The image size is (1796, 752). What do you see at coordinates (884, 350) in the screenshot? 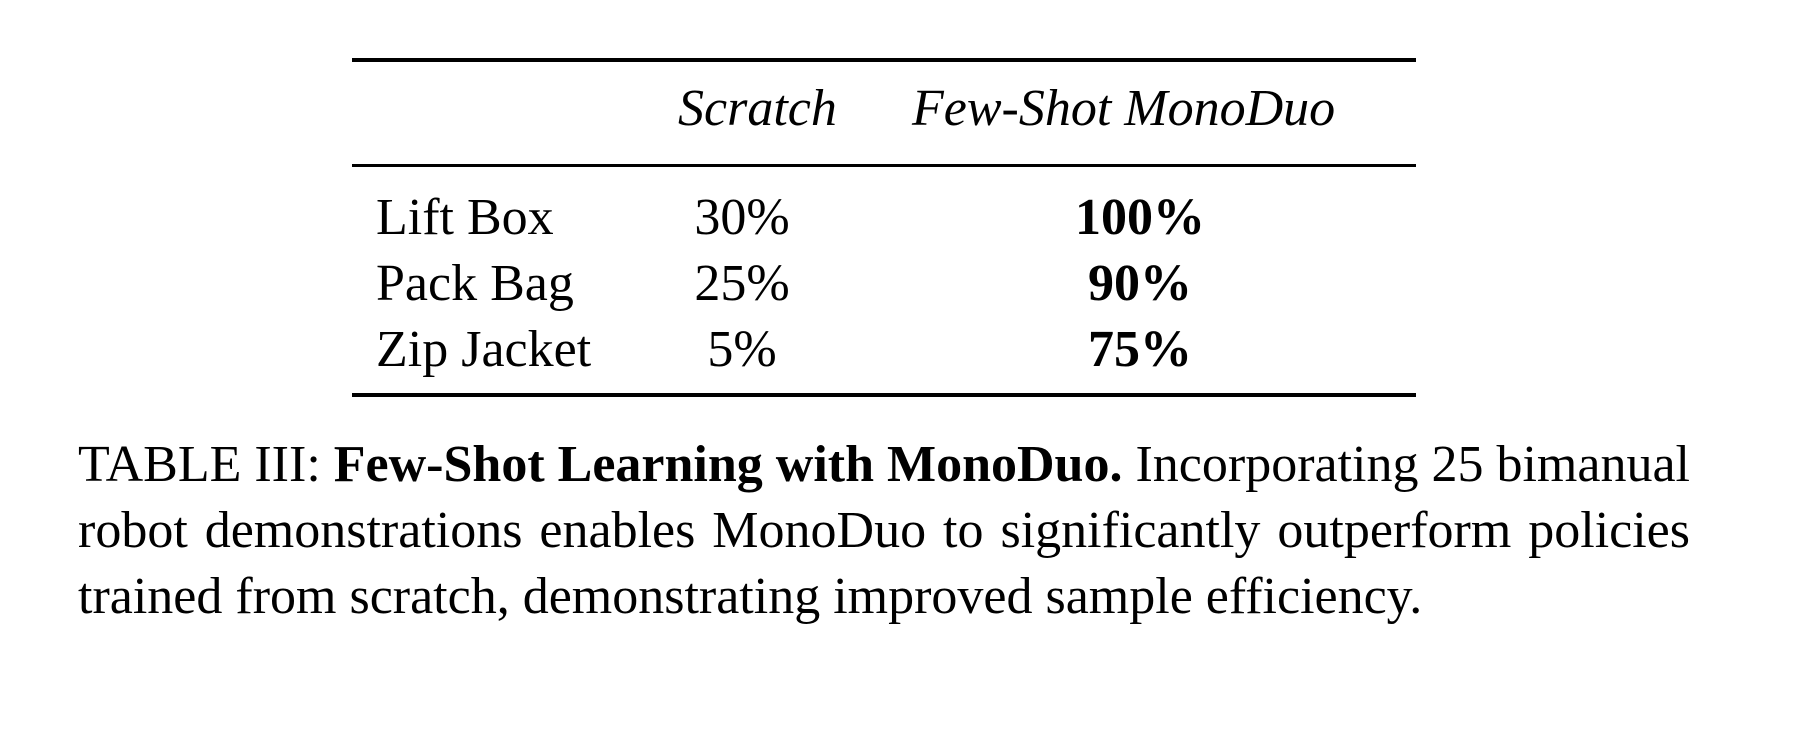
I see `table-row: Zip Jacket 5% 75%` at bounding box center [884, 350].